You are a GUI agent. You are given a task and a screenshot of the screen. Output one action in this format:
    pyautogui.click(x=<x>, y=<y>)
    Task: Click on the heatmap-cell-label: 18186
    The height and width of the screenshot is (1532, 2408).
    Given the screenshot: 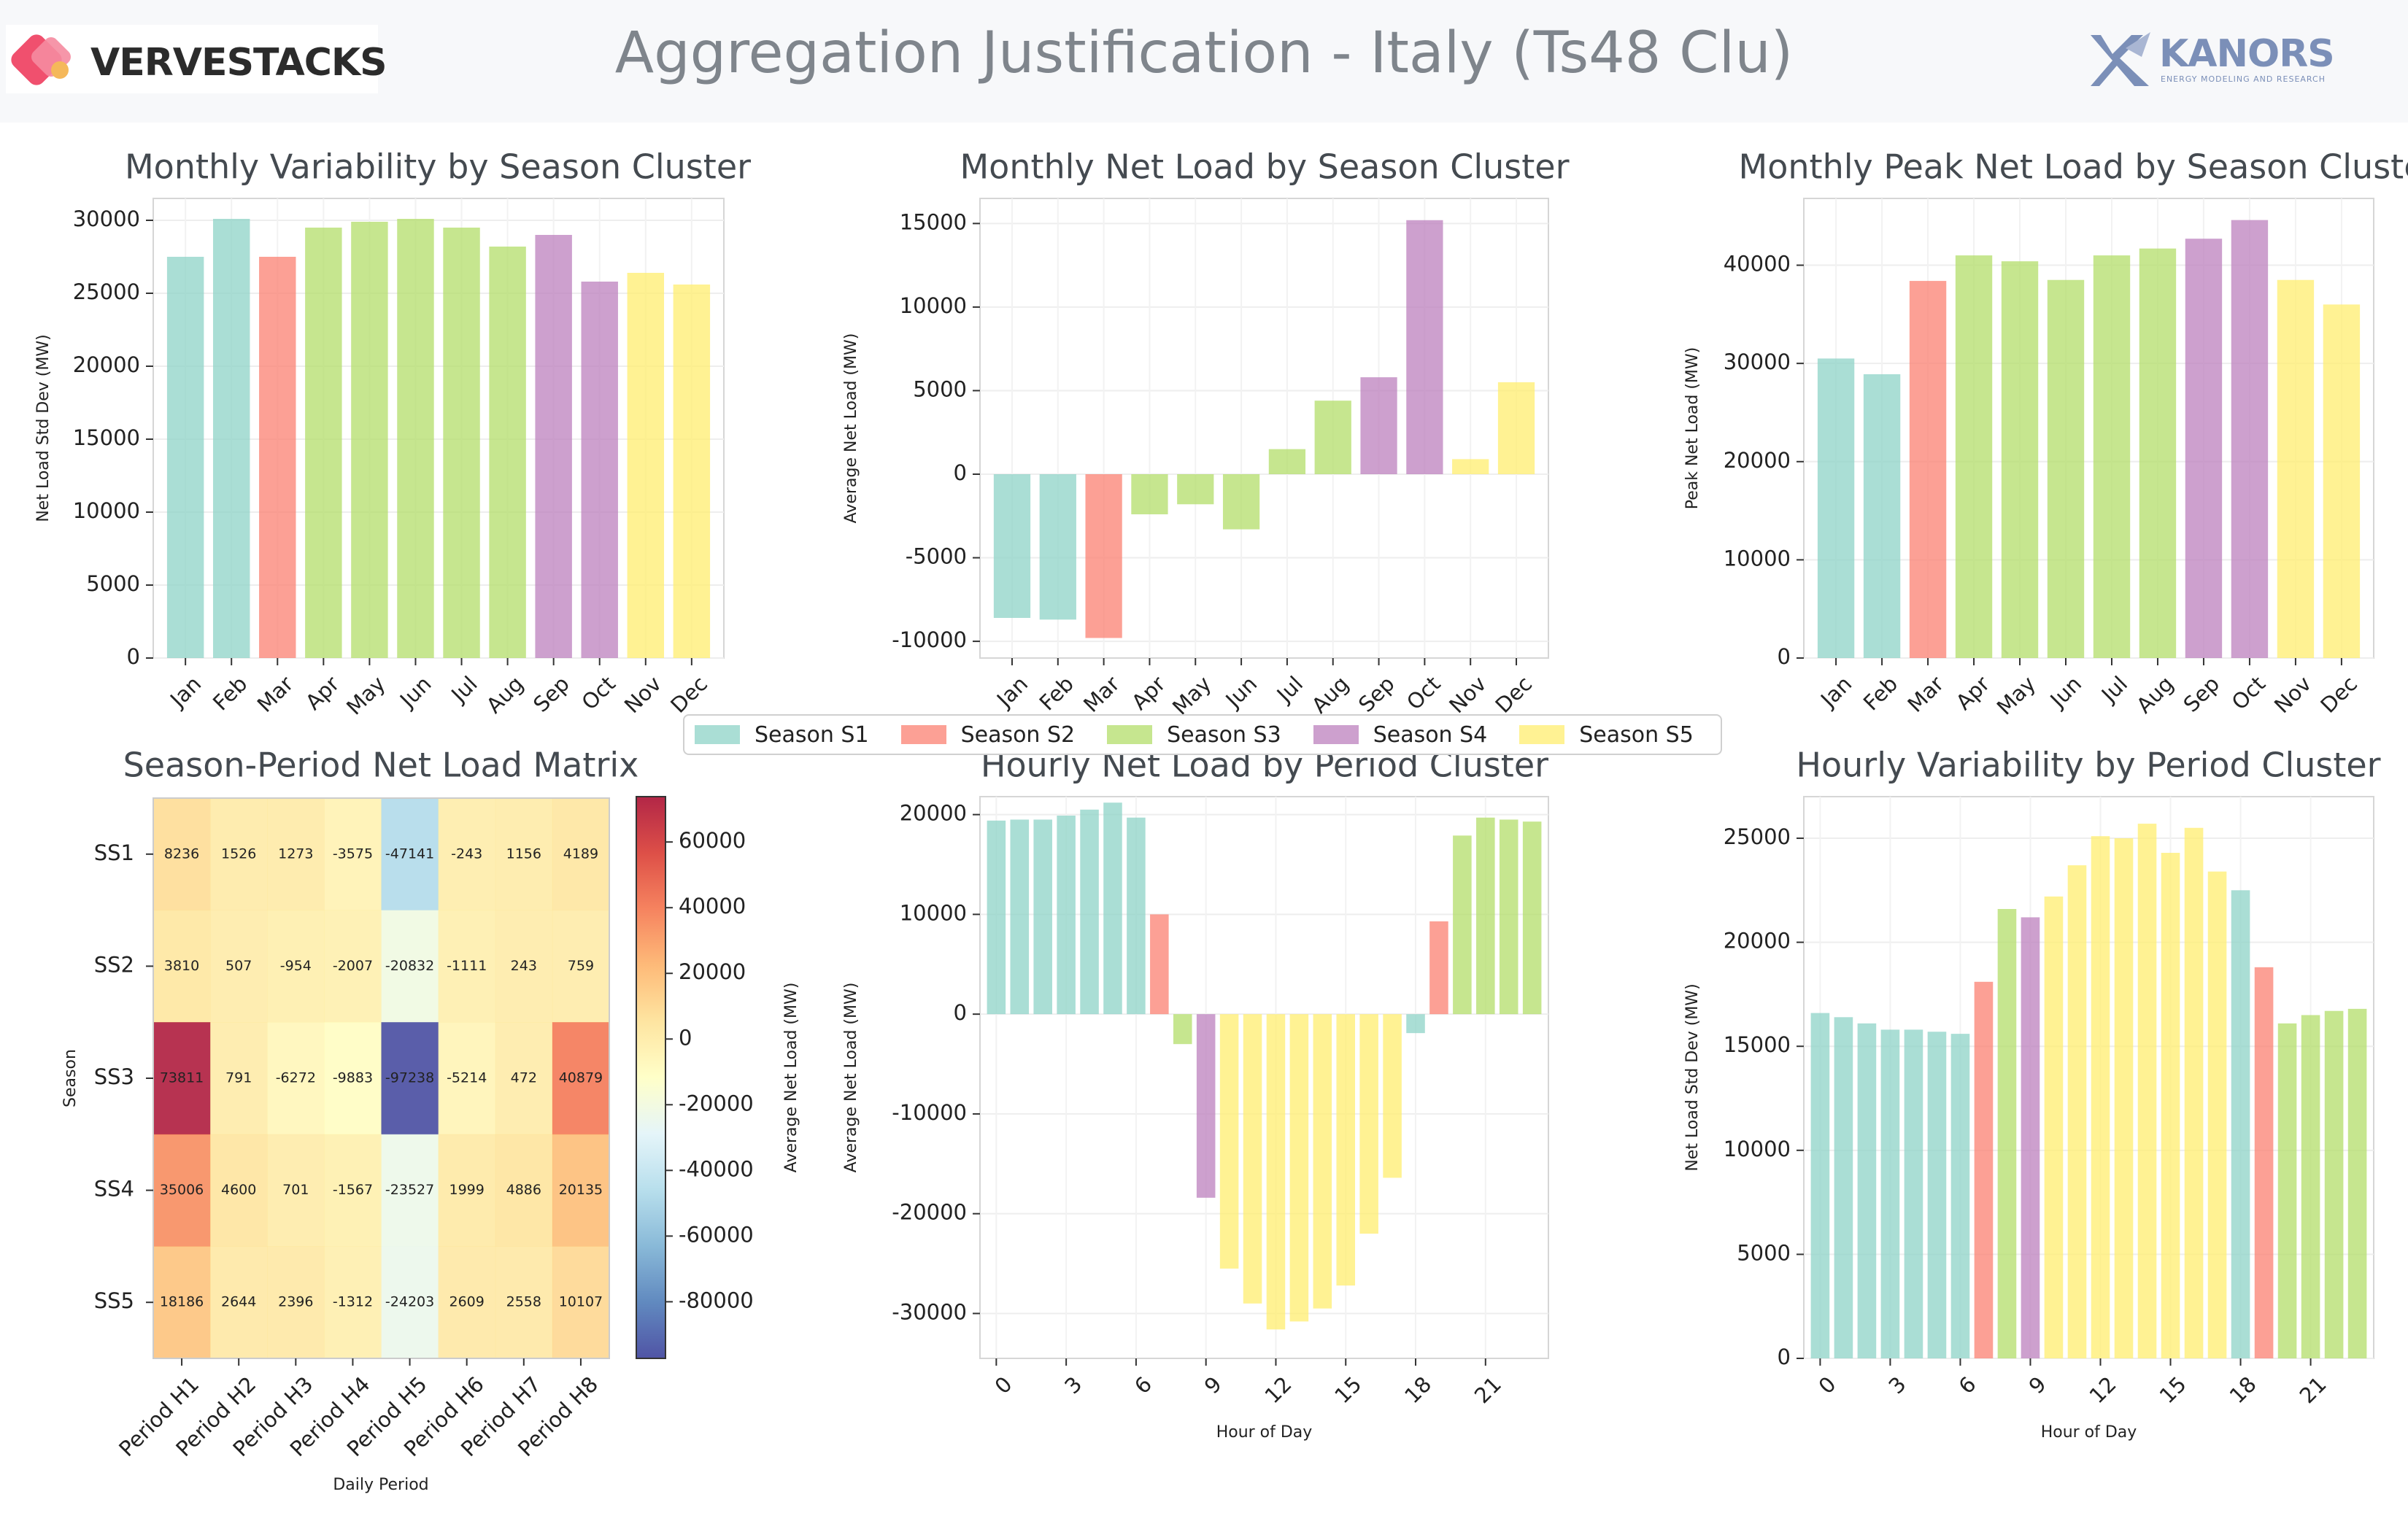 What is the action you would take?
    pyautogui.click(x=182, y=1302)
    